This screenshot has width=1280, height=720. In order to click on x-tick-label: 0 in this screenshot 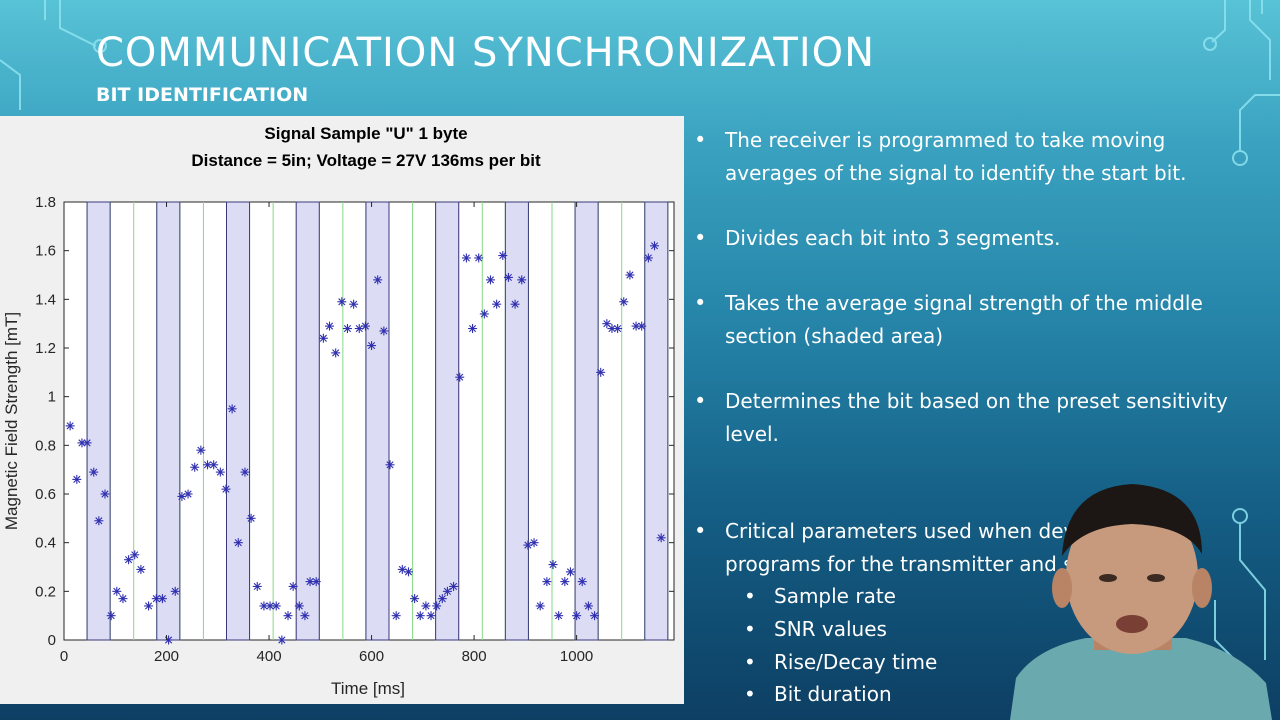, I will do `click(64, 656)`.